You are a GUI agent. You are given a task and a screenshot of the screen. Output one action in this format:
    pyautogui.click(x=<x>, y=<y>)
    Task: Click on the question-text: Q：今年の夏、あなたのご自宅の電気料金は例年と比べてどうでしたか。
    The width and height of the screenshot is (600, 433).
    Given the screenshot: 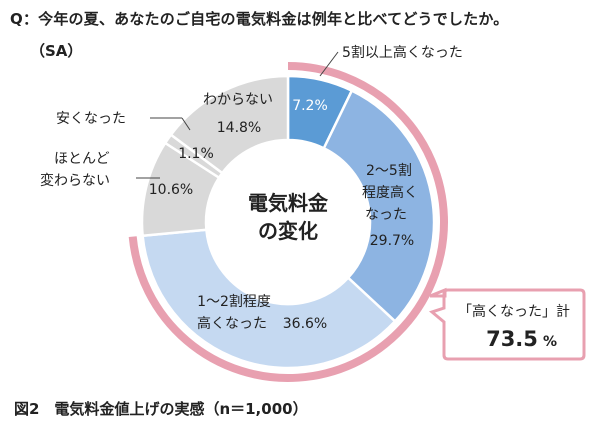 What is the action you would take?
    pyautogui.click(x=259, y=19)
    